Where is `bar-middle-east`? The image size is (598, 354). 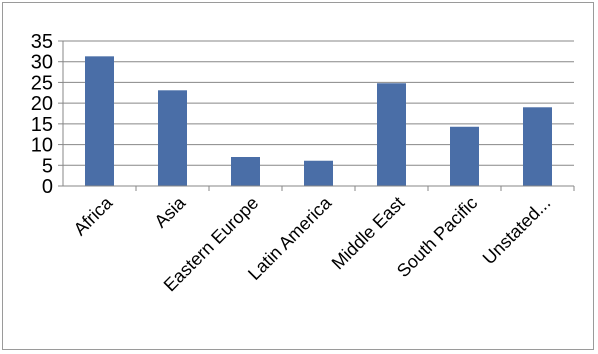
bar-middle-east is located at coordinates (391, 134).